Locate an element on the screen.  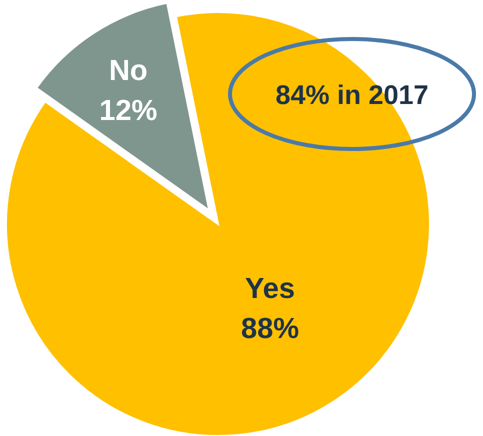
slice-label: Yes is located at coordinates (270, 288).